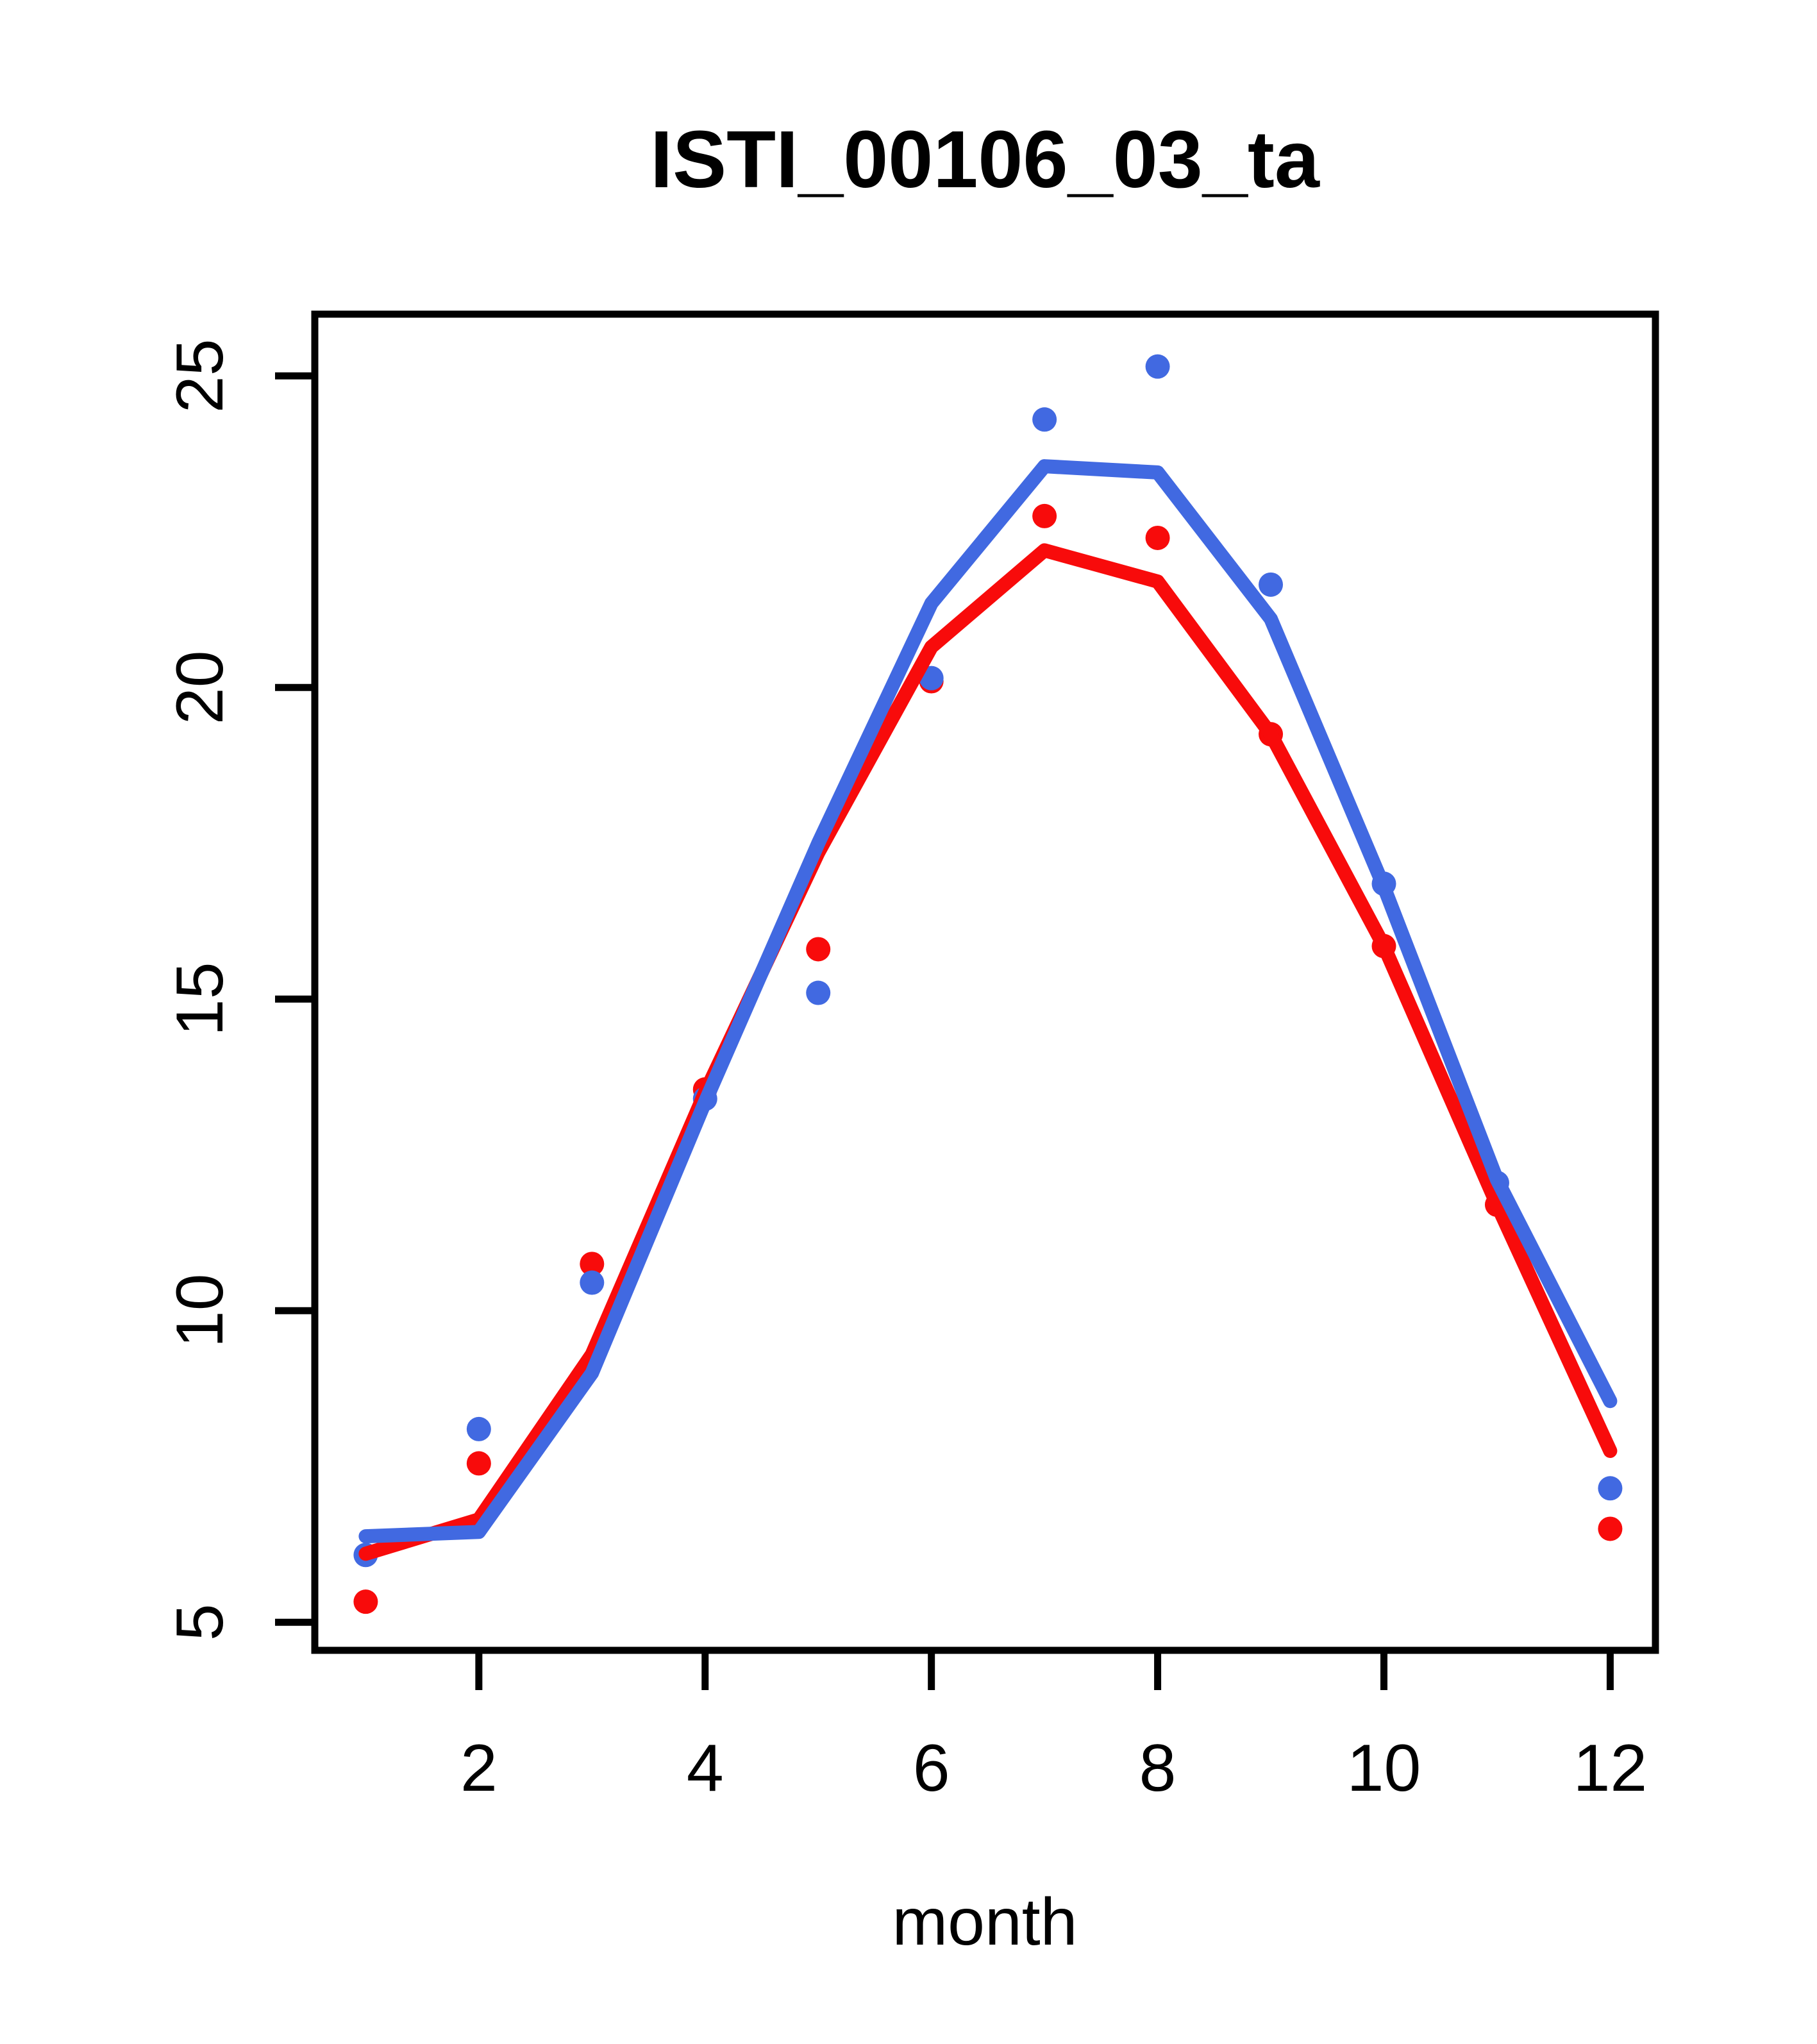 The width and height of the screenshot is (1817, 2044). What do you see at coordinates (1053, 1728) in the screenshot?
I see `x-axis: 2 4 6 8 10 12` at bounding box center [1053, 1728].